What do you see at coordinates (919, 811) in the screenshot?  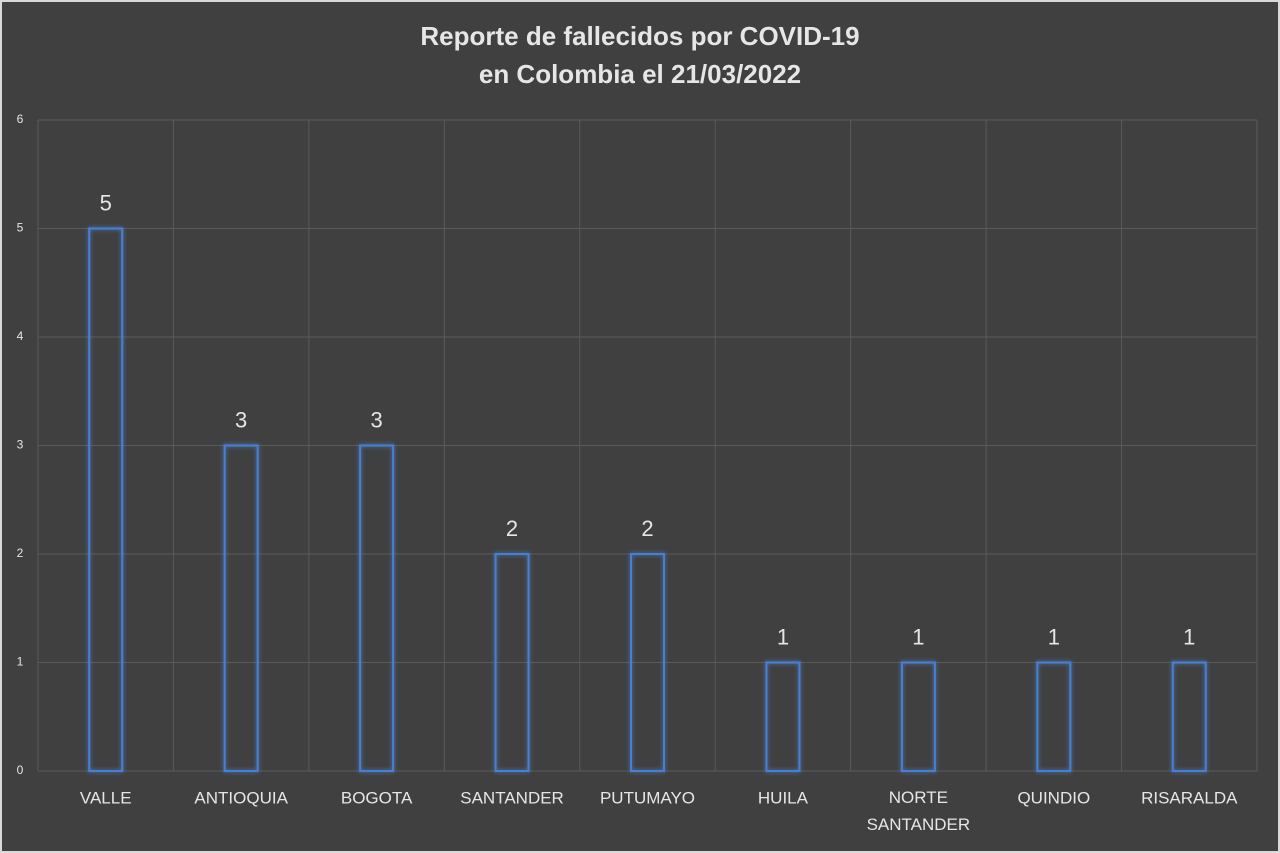 I see `x-tick-label: NORTE SANTANDER` at bounding box center [919, 811].